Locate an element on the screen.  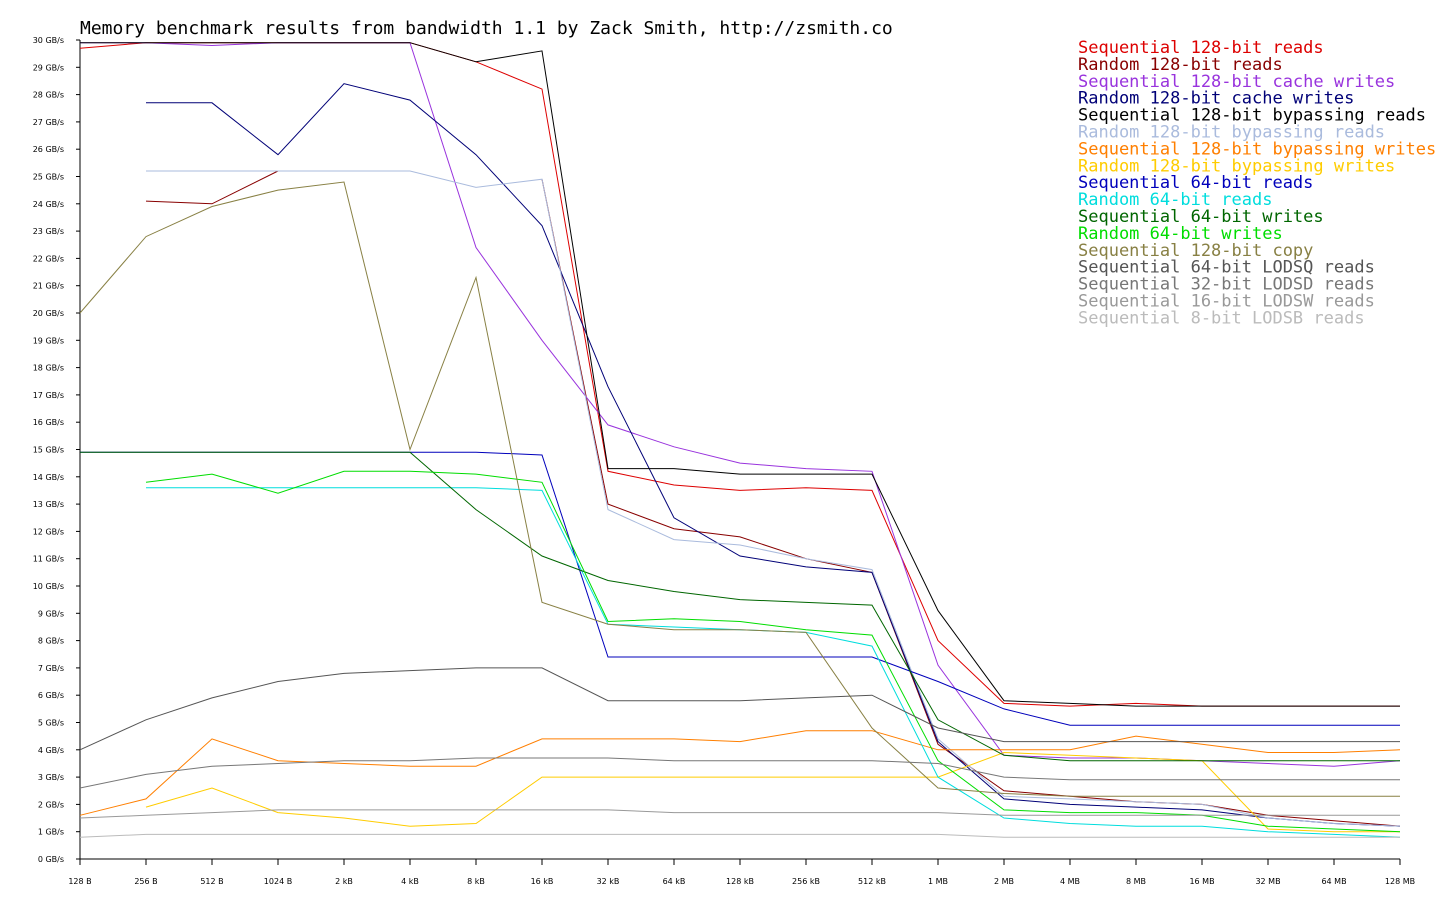
series-line-sequential-64-bit-lodsq-reads is located at coordinates (739, 709).